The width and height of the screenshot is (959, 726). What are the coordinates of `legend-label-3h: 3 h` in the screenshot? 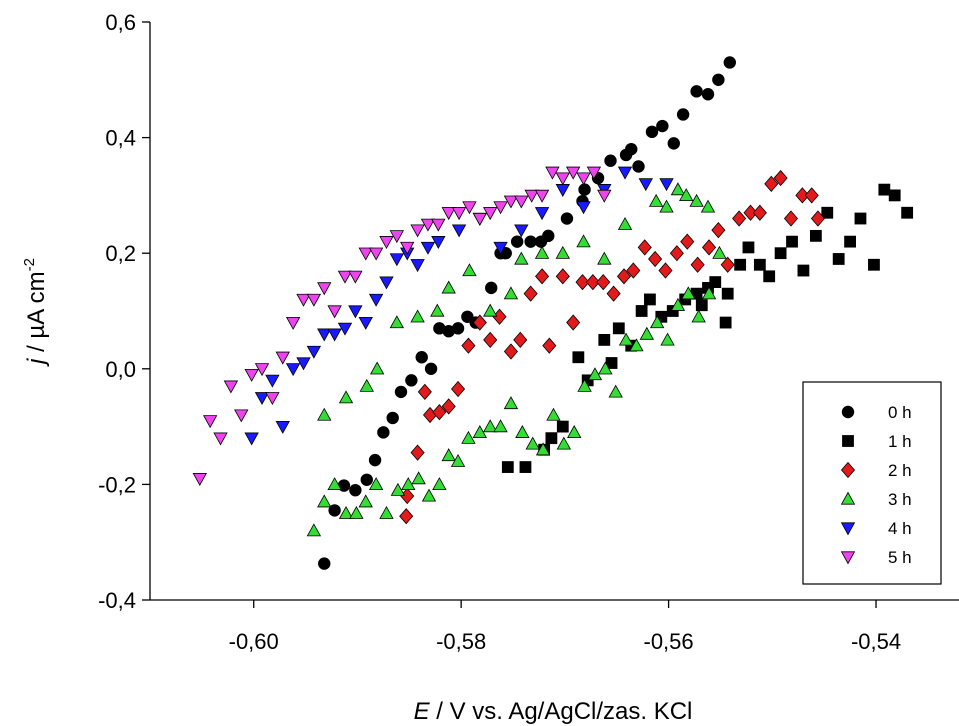 It's located at (900, 499).